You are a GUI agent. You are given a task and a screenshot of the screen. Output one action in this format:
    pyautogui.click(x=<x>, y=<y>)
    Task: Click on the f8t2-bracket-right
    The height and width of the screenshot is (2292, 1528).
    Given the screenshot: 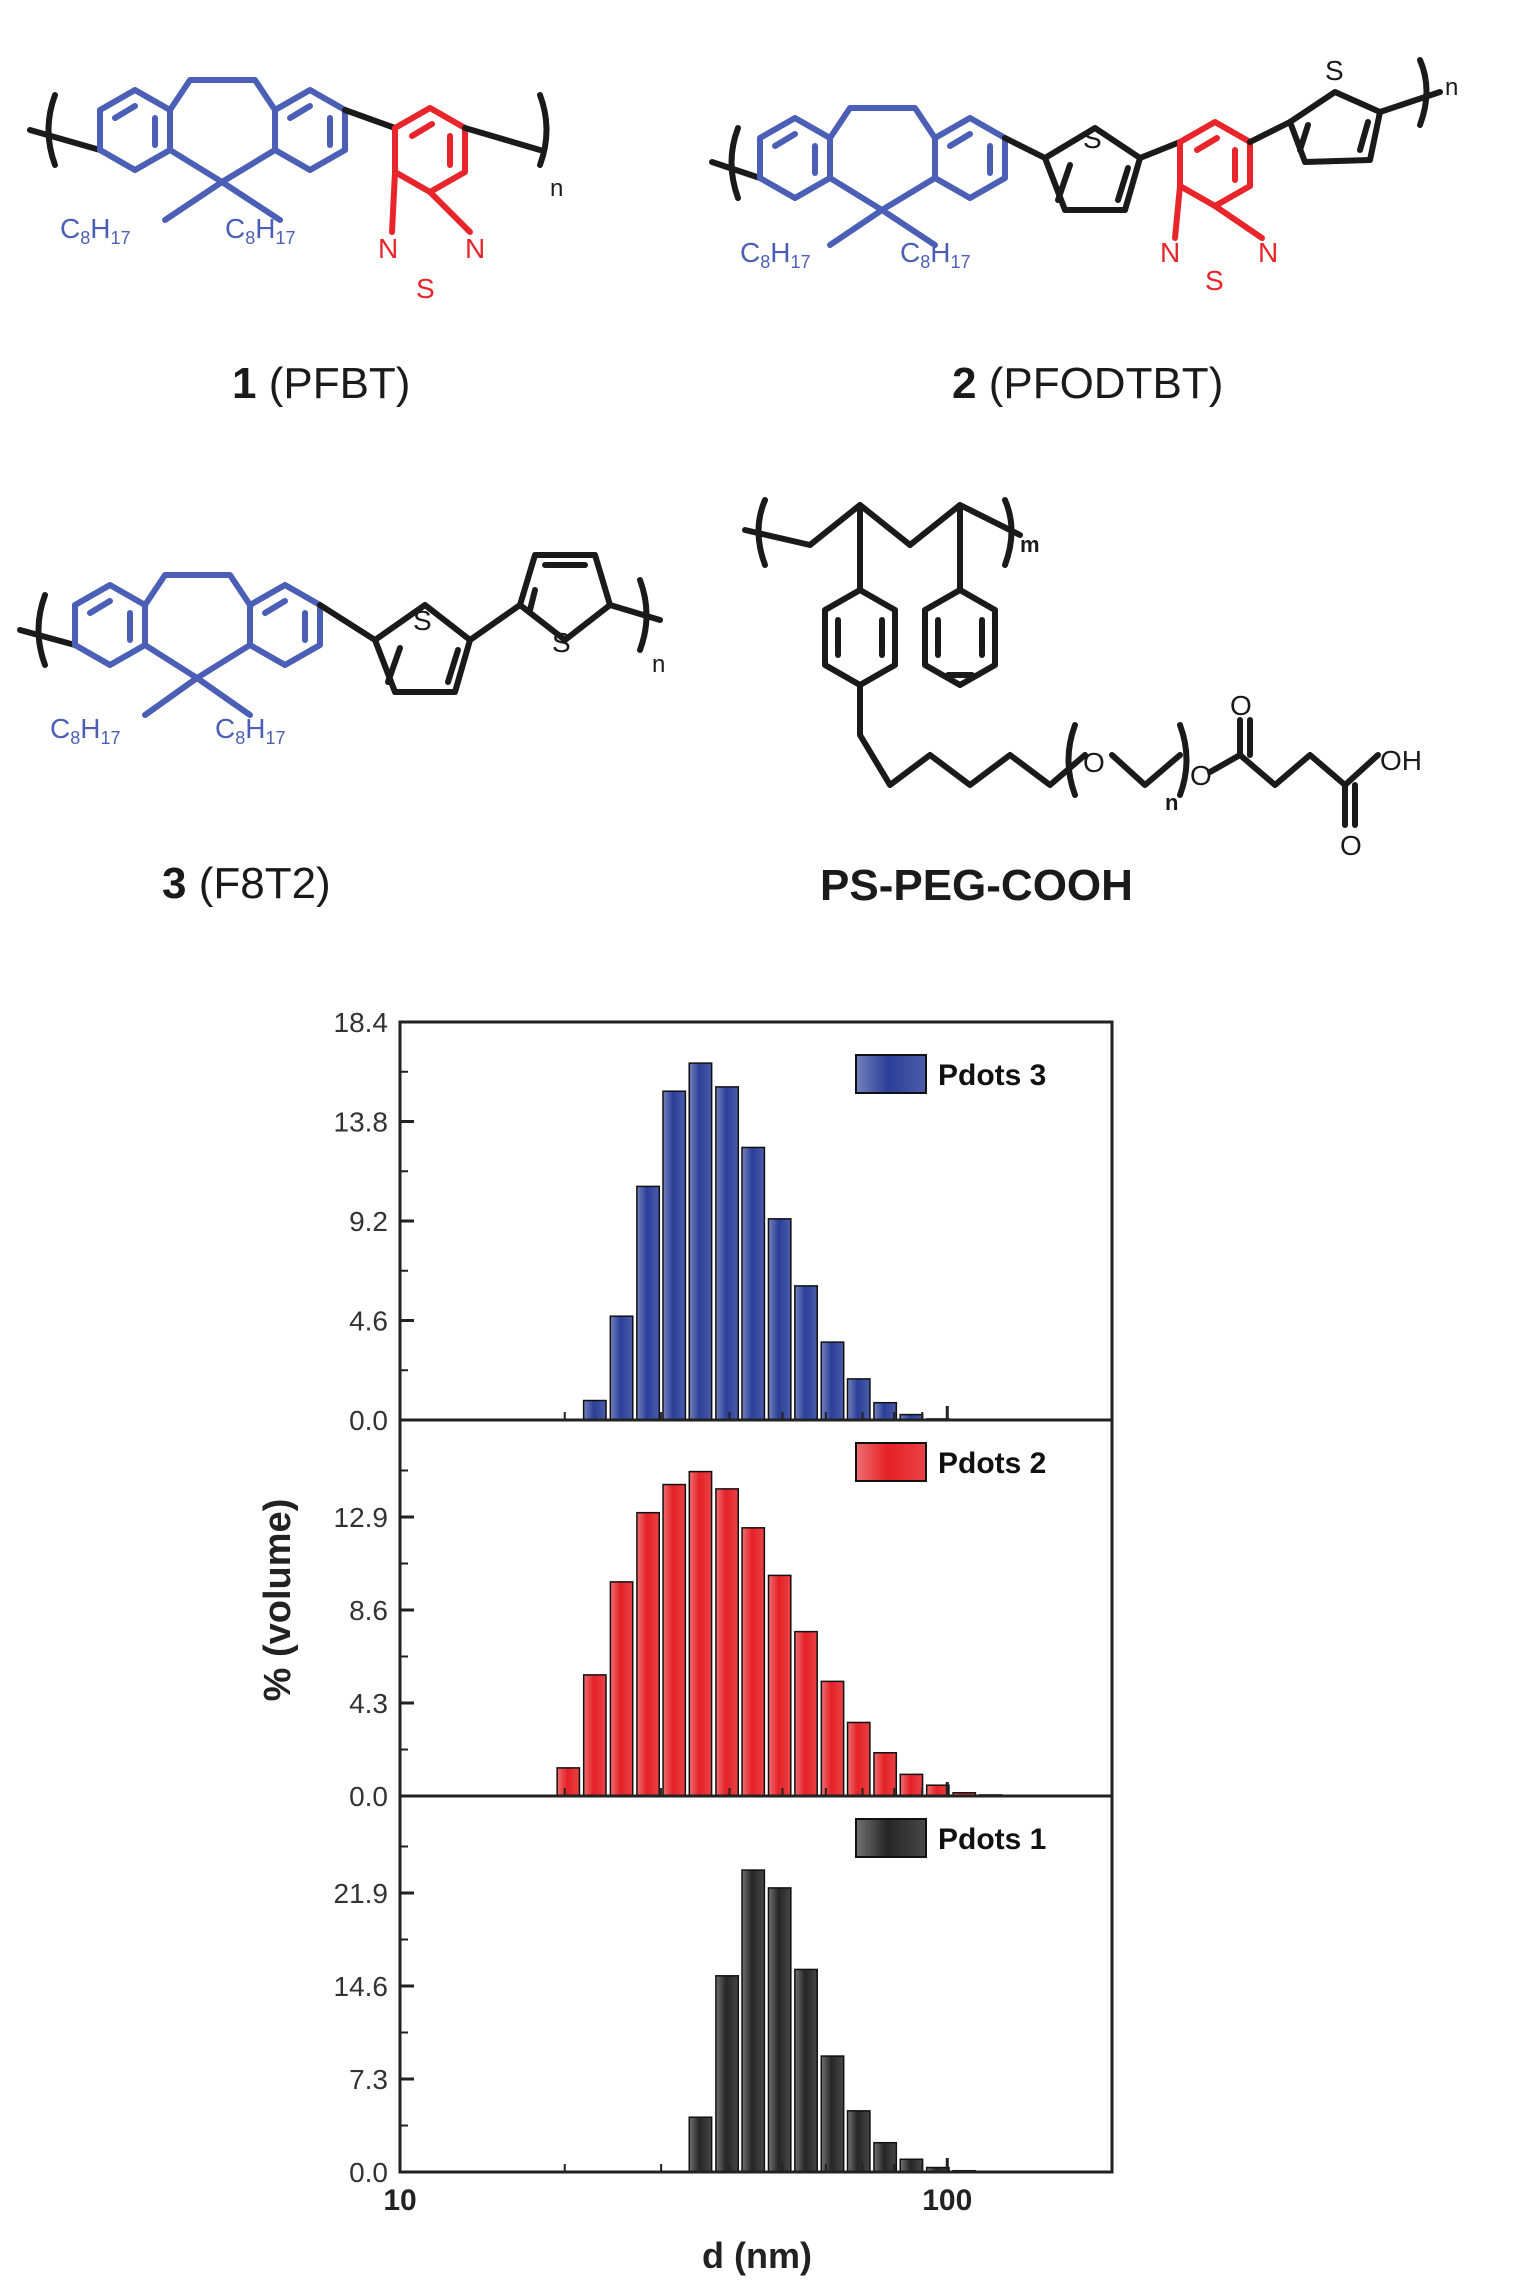 What is the action you would take?
    pyautogui.click(x=643, y=615)
    